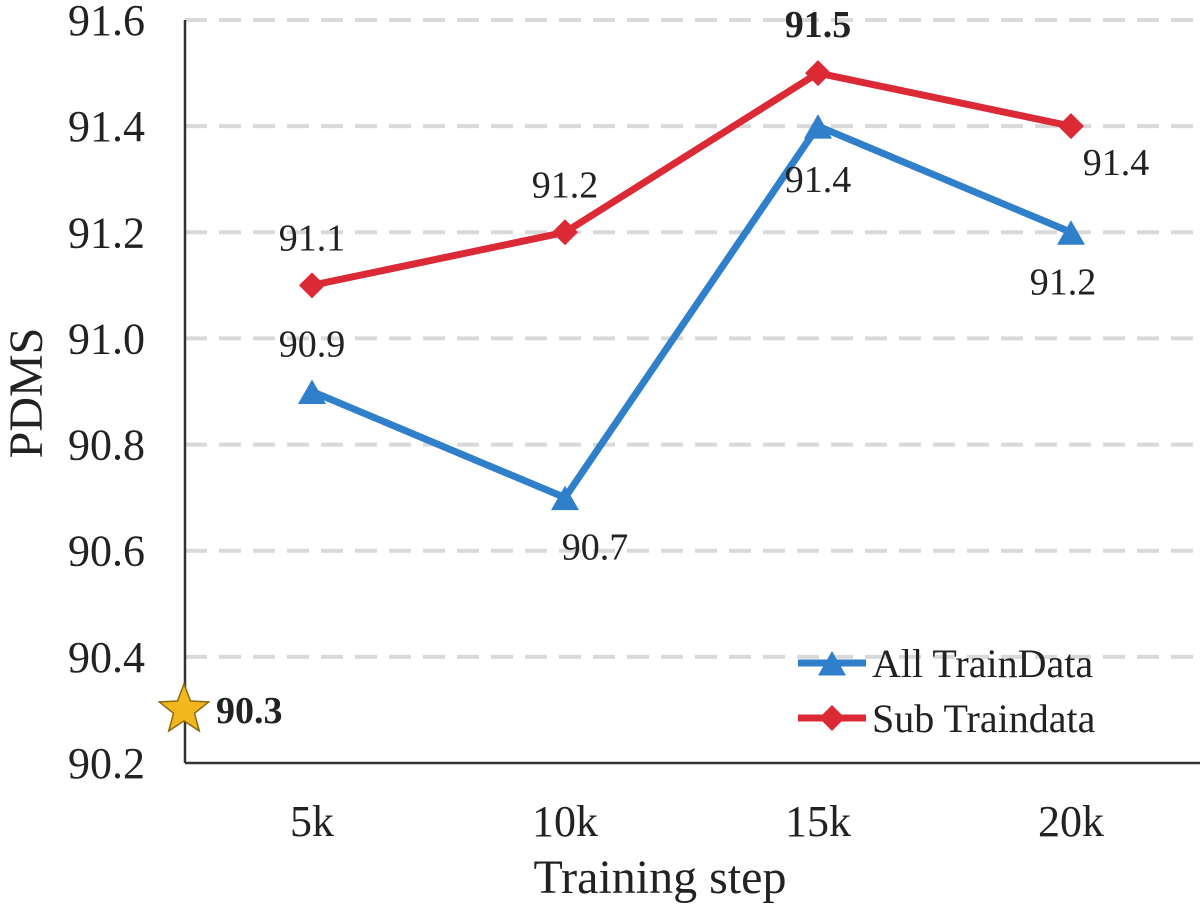 This screenshot has width=1200, height=912. I want to click on x-tick-label: 10k, so click(565, 821).